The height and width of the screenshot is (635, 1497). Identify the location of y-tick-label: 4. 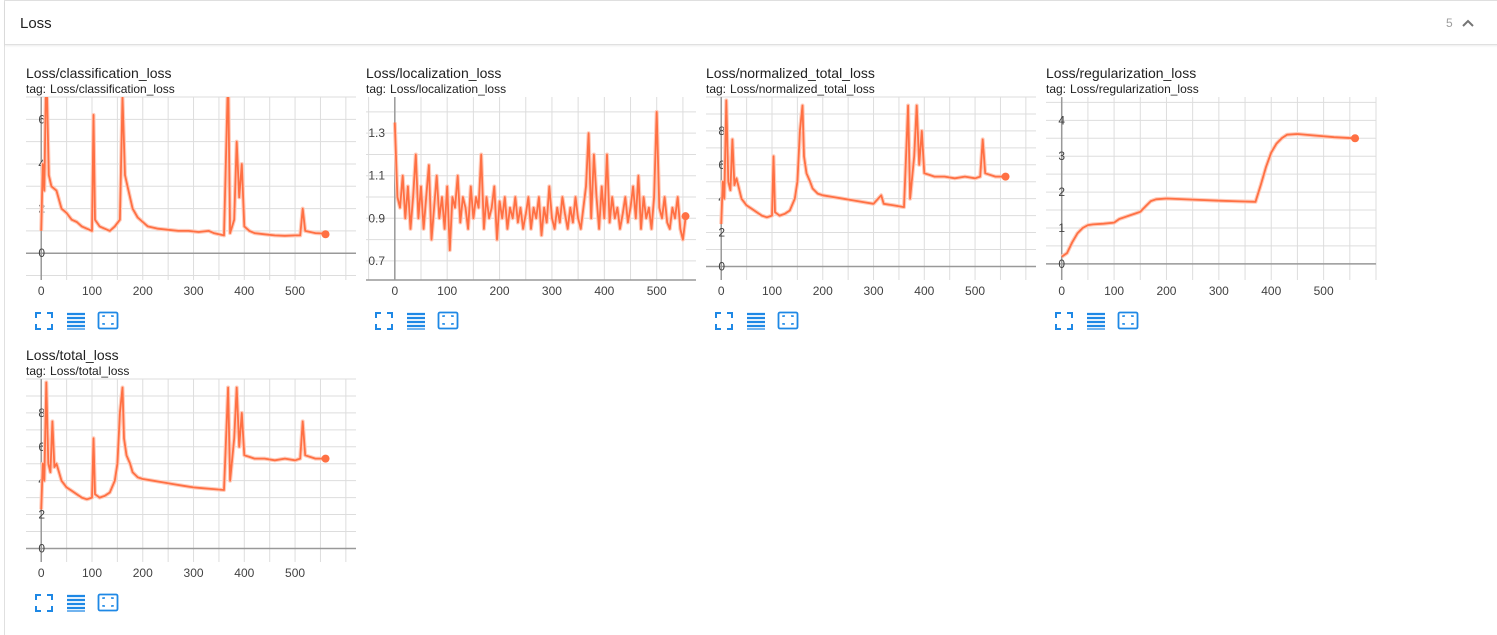
(1061, 120).